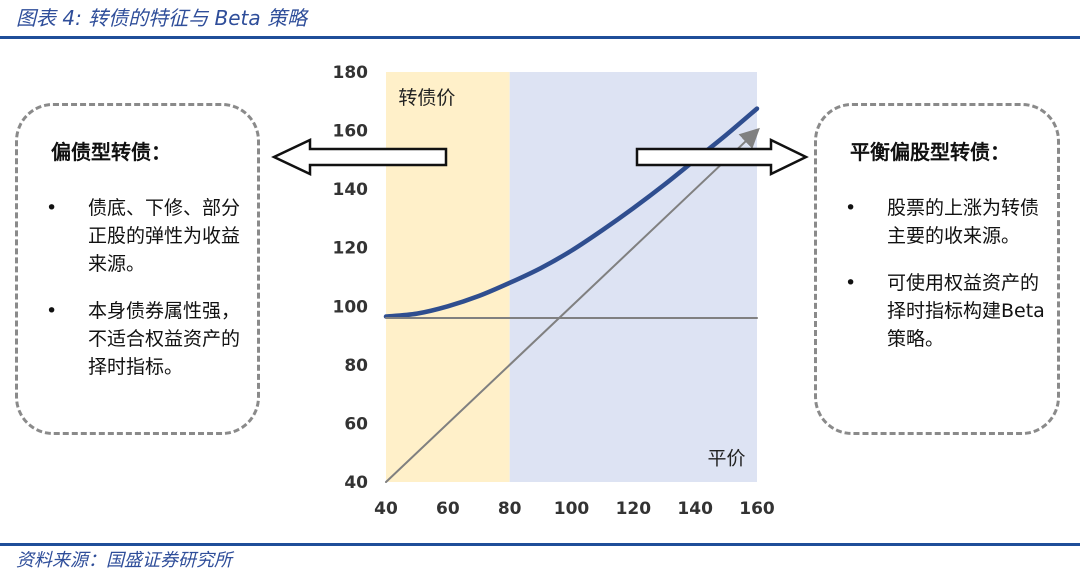 The image size is (1080, 574). I want to click on left-callout-title: 偏债型转债：, so click(111, 152).